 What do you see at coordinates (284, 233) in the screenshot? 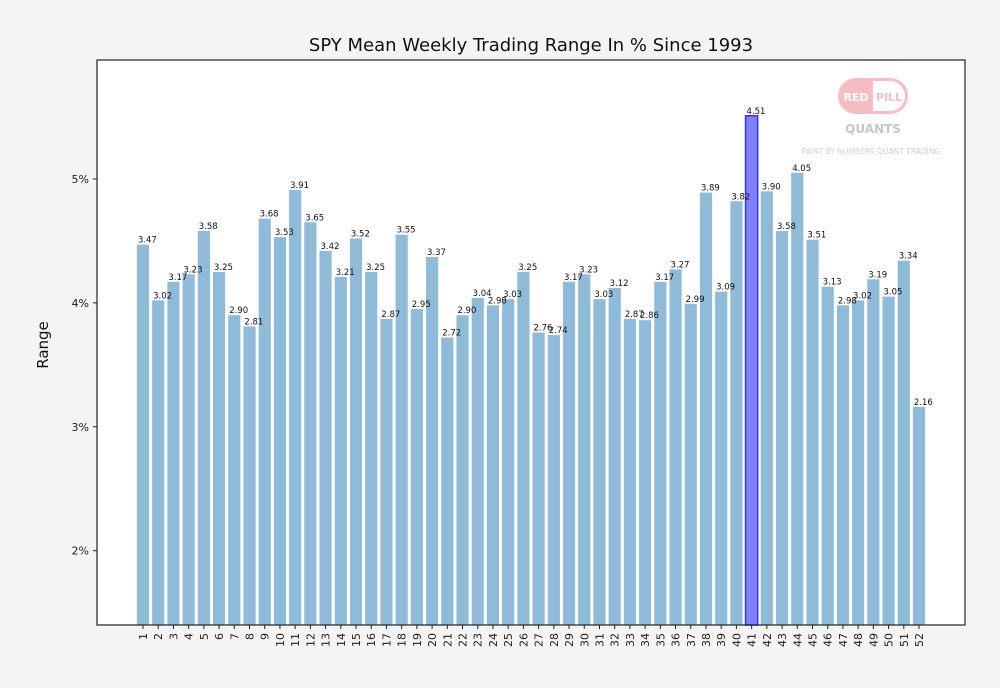
I see `bar-label-week-10: 3.53` at bounding box center [284, 233].